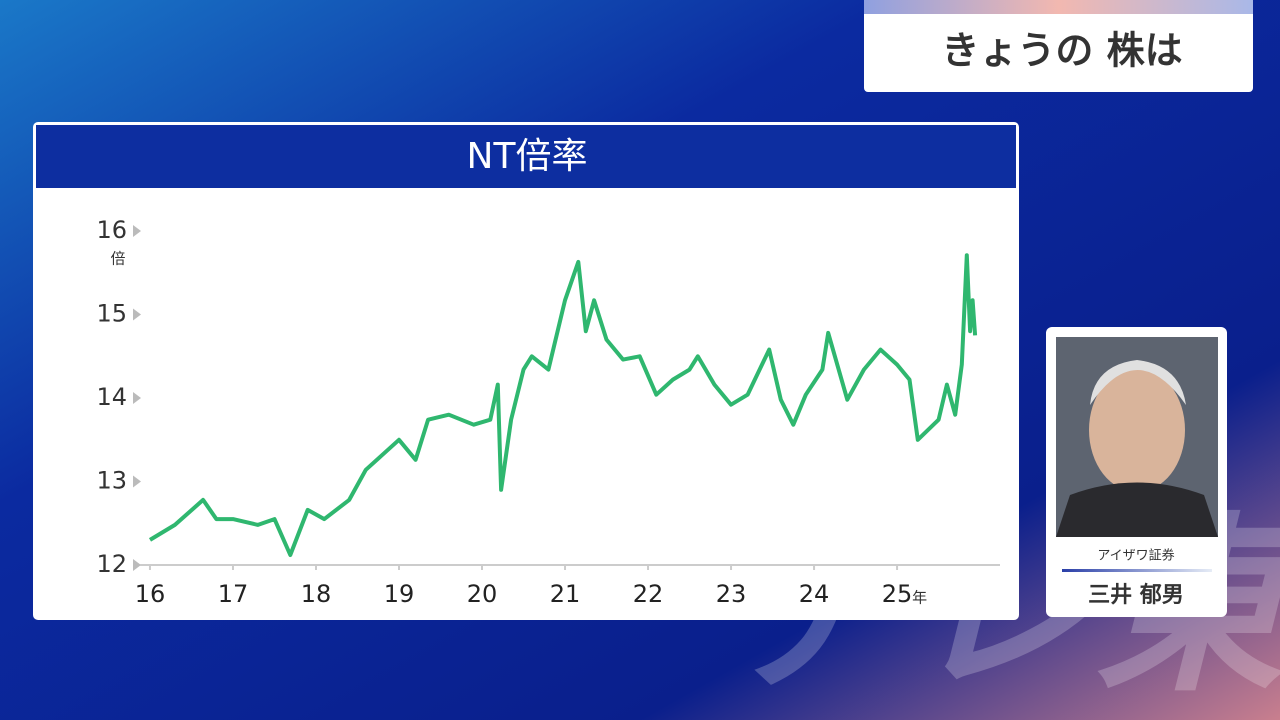 This screenshot has width=1280, height=720. Describe the element at coordinates (897, 594) in the screenshot. I see `x-tick-label: 25` at that location.